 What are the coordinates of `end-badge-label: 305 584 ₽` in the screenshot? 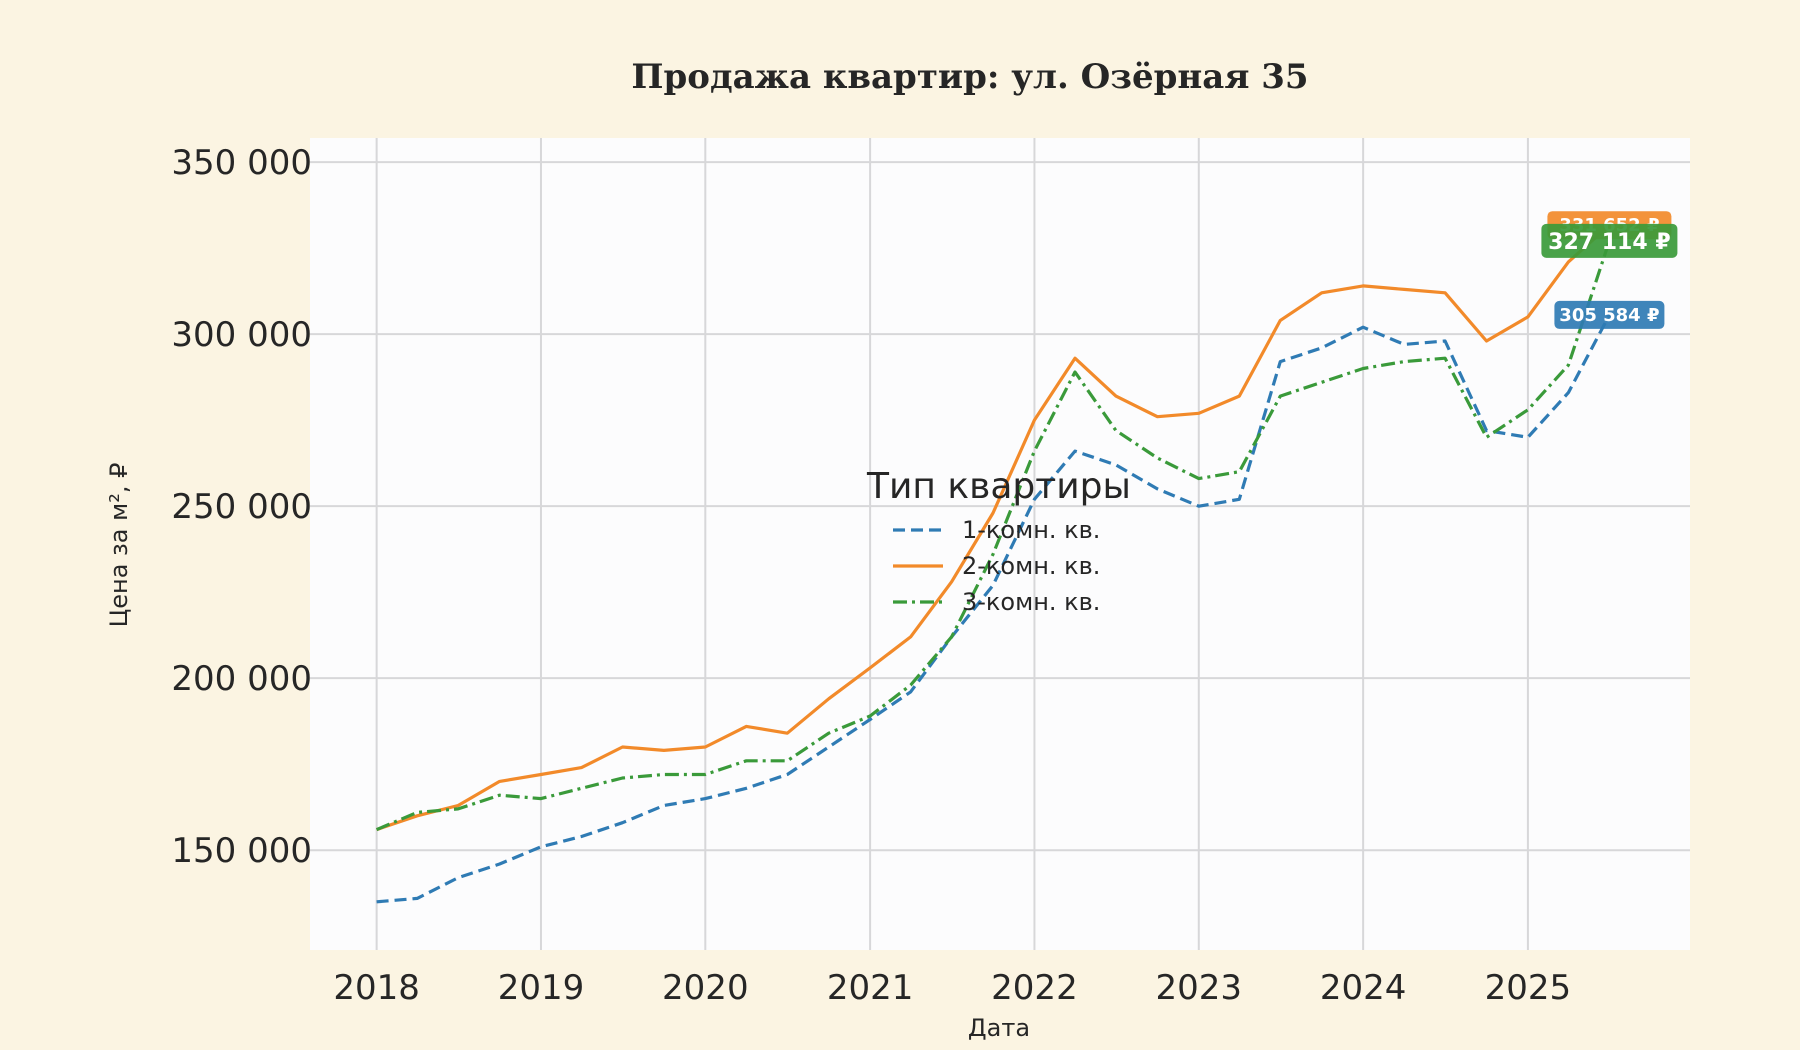 It's located at (1609, 315).